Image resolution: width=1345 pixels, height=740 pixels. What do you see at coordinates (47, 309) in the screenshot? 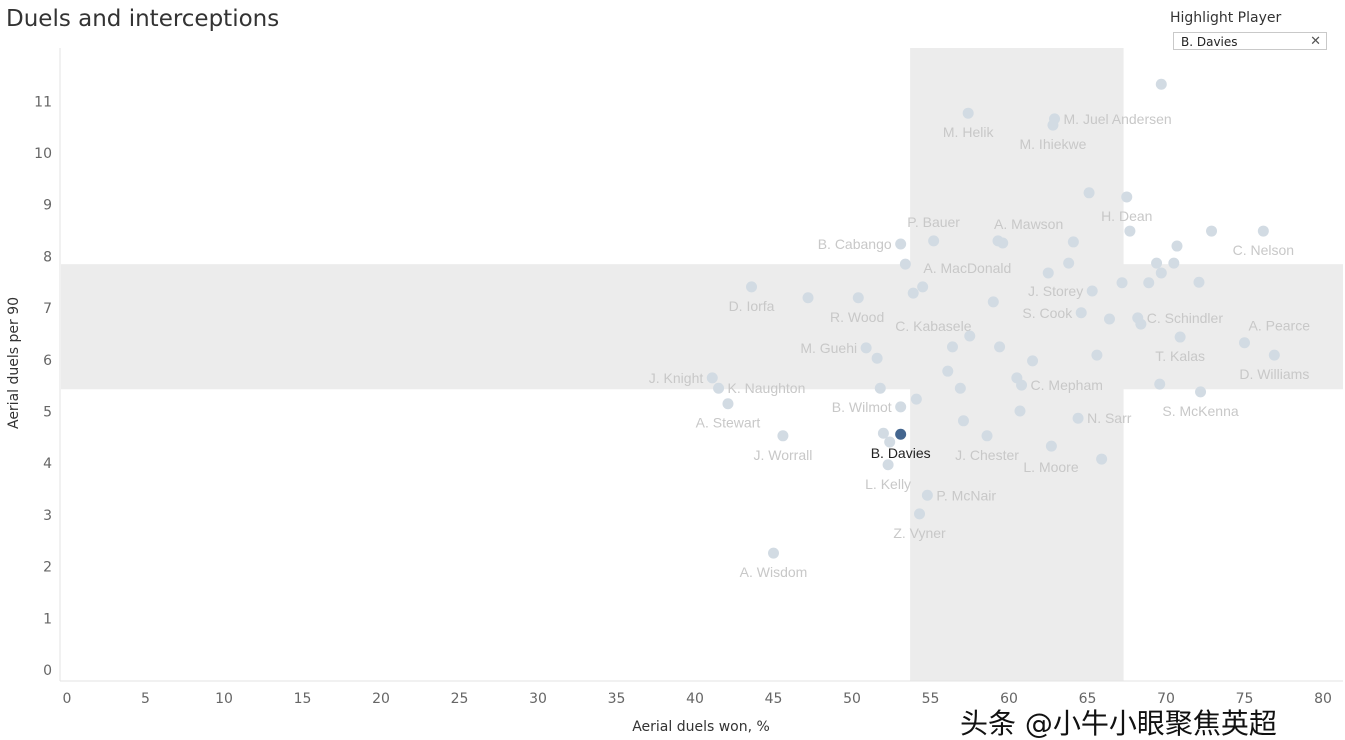
I see `y-tick-label: 7` at bounding box center [47, 309].